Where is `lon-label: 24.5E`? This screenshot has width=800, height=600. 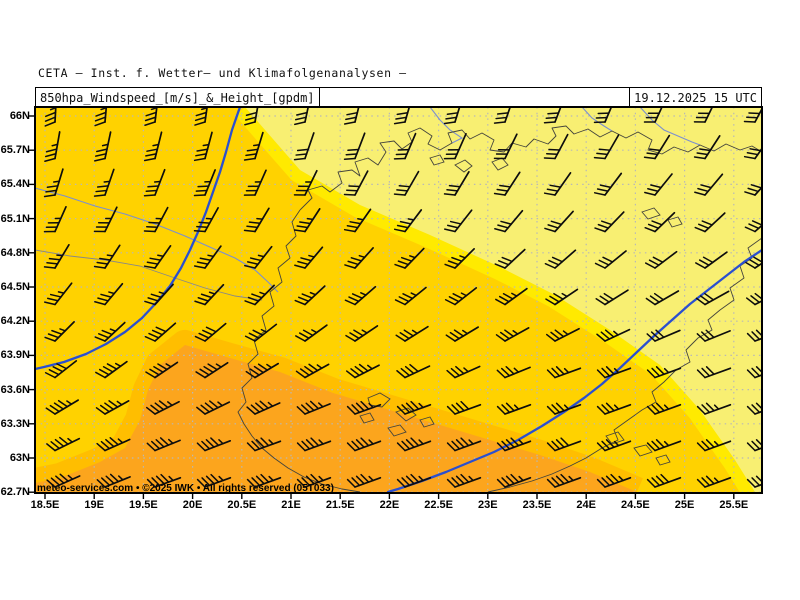 lon-label: 24.5E is located at coordinates (635, 505).